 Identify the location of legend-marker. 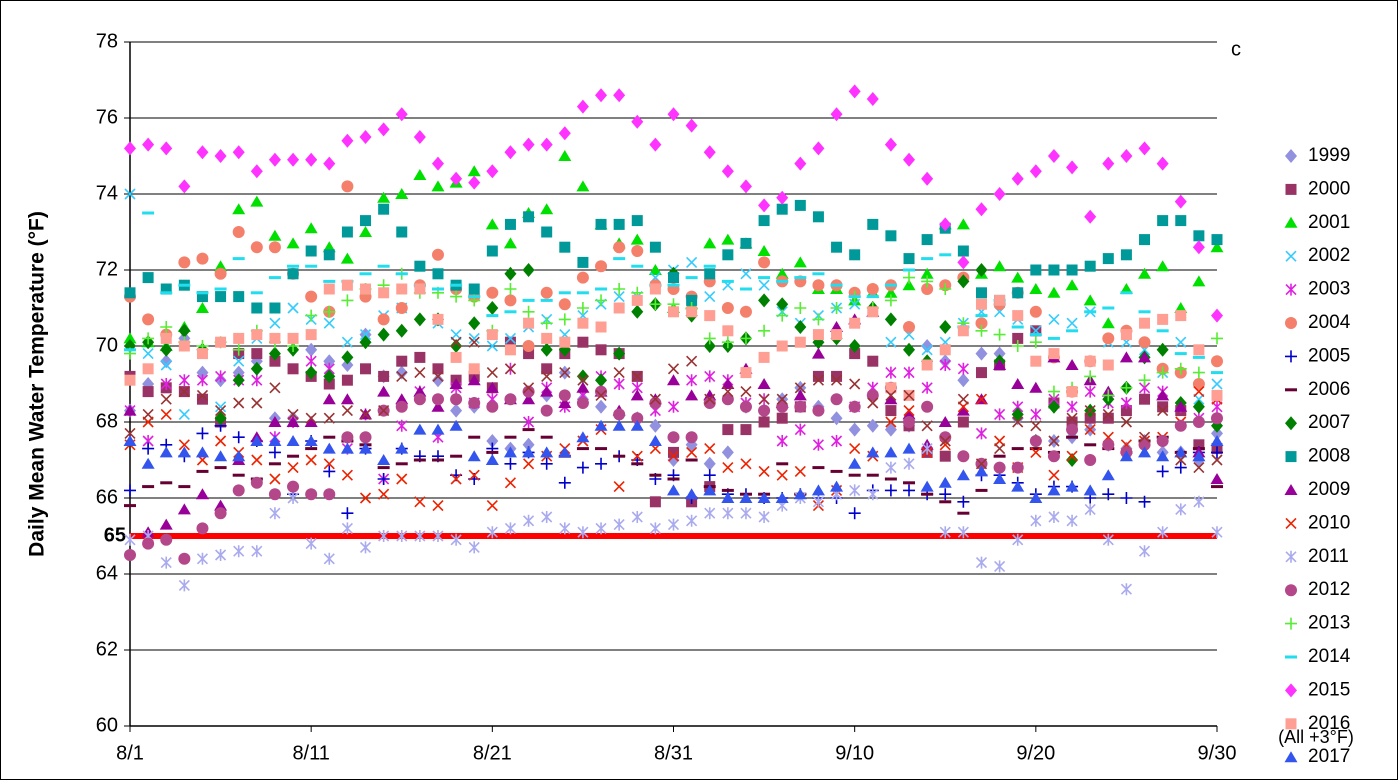
(1291, 724).